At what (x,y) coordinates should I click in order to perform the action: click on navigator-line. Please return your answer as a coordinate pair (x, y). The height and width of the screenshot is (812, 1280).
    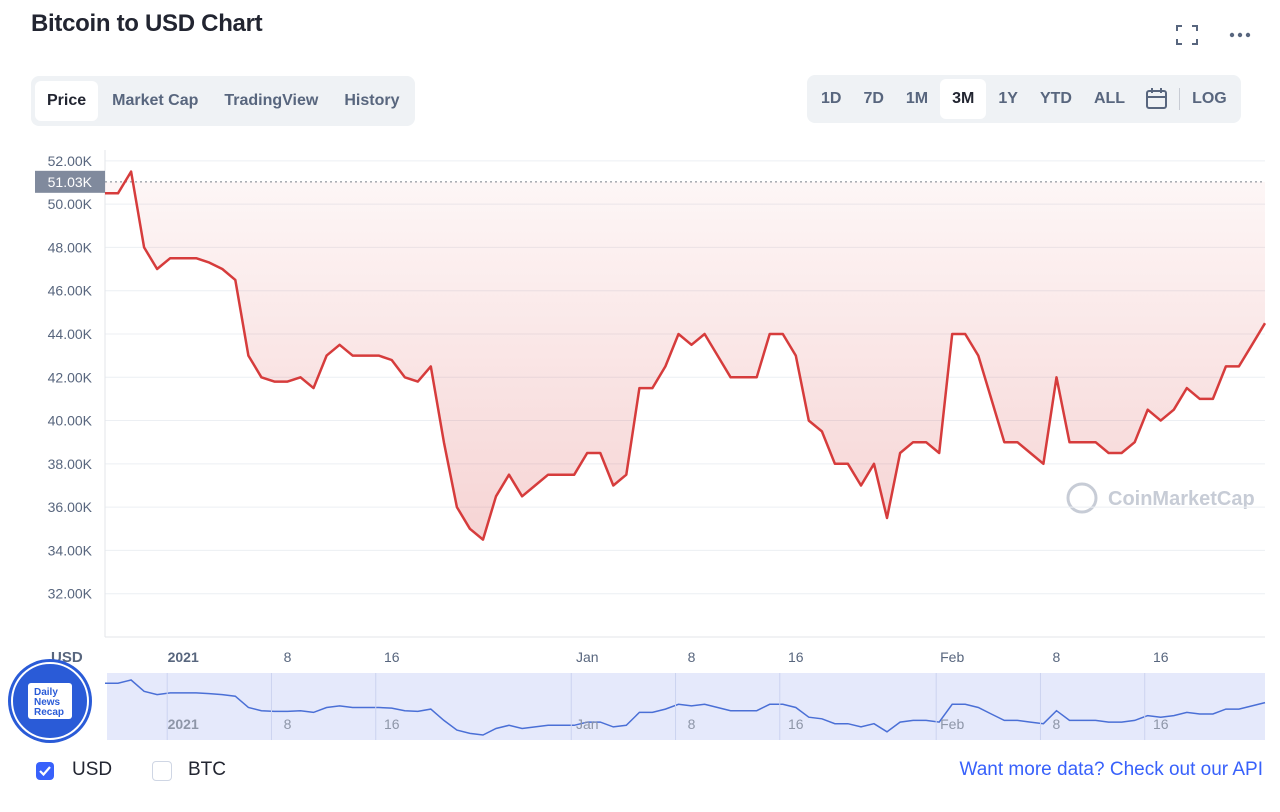
    Looking at the image, I should click on (685, 707).